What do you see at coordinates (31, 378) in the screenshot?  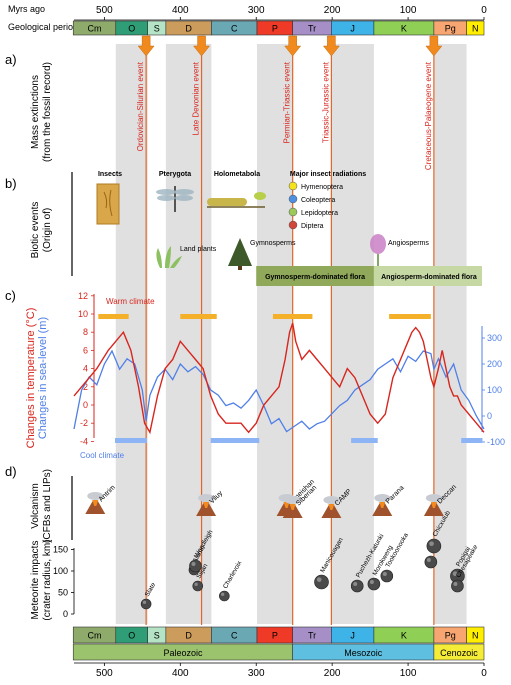 I see `panel-c-title: Changes in temperature (°C)` at bounding box center [31, 378].